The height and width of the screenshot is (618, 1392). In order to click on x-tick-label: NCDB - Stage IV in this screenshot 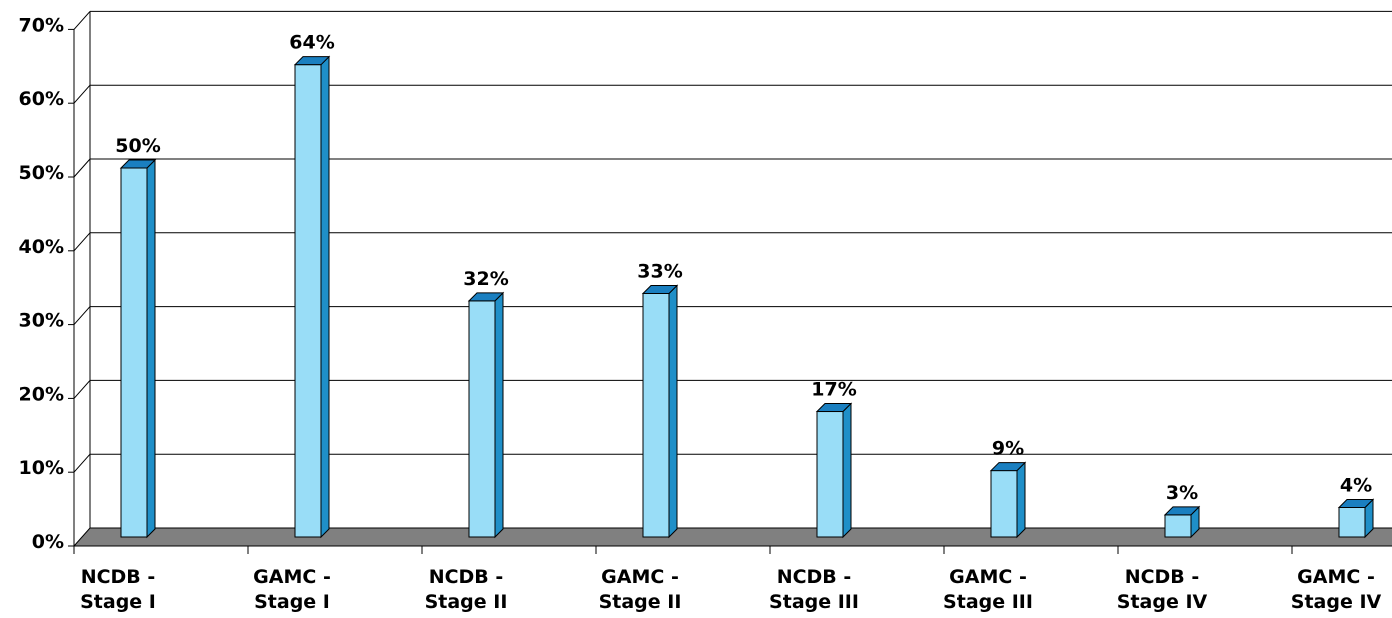, I will do `click(1162, 589)`.